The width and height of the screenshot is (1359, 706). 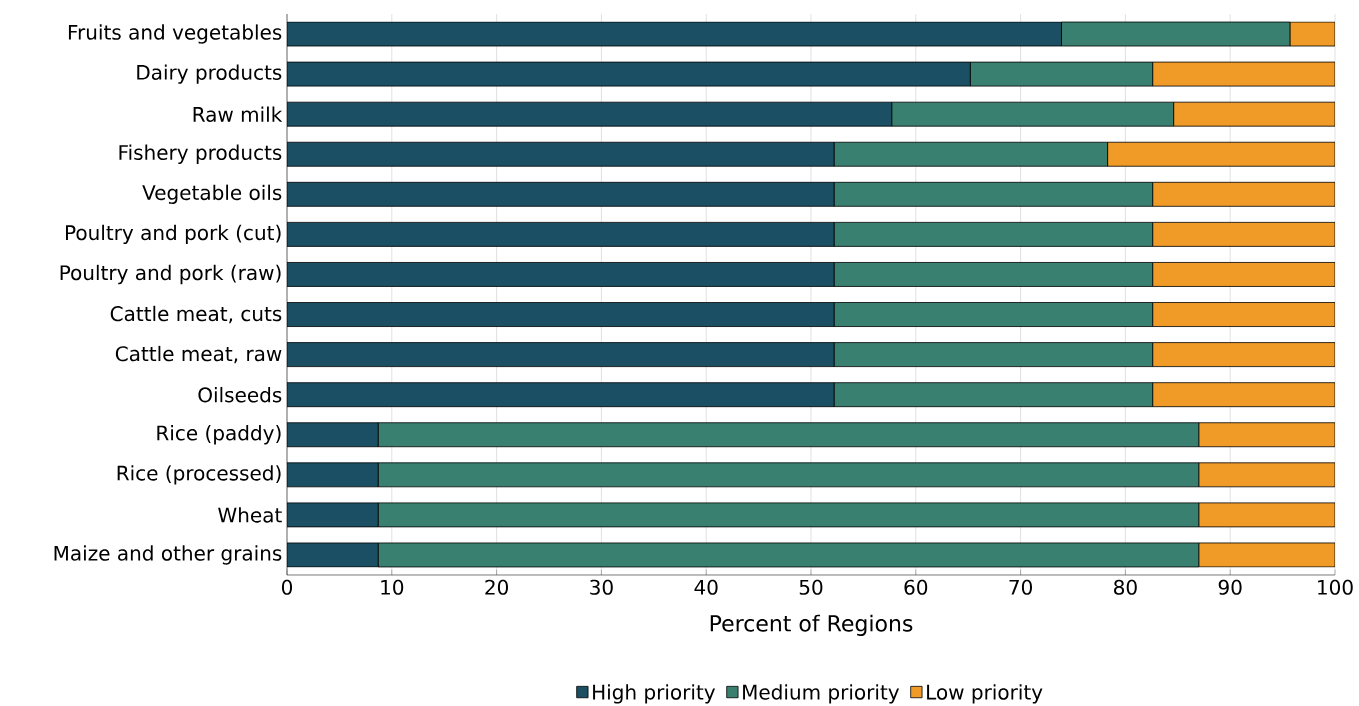 I want to click on x-tick-label: 10, so click(x=392, y=587).